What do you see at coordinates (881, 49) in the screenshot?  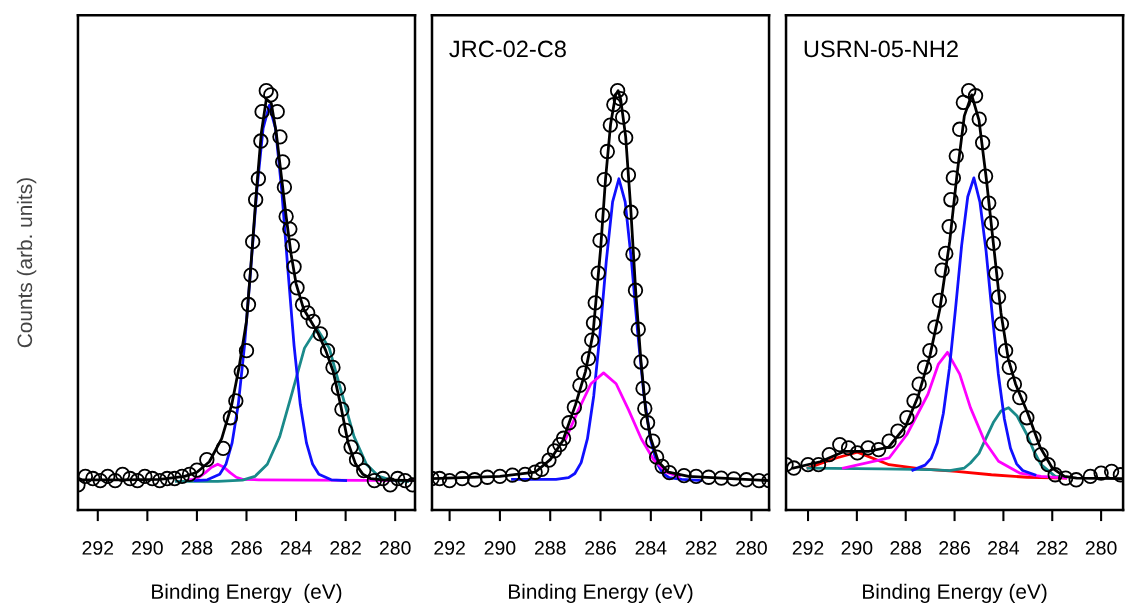 I see `chart-title: USRN-05-NH2` at bounding box center [881, 49].